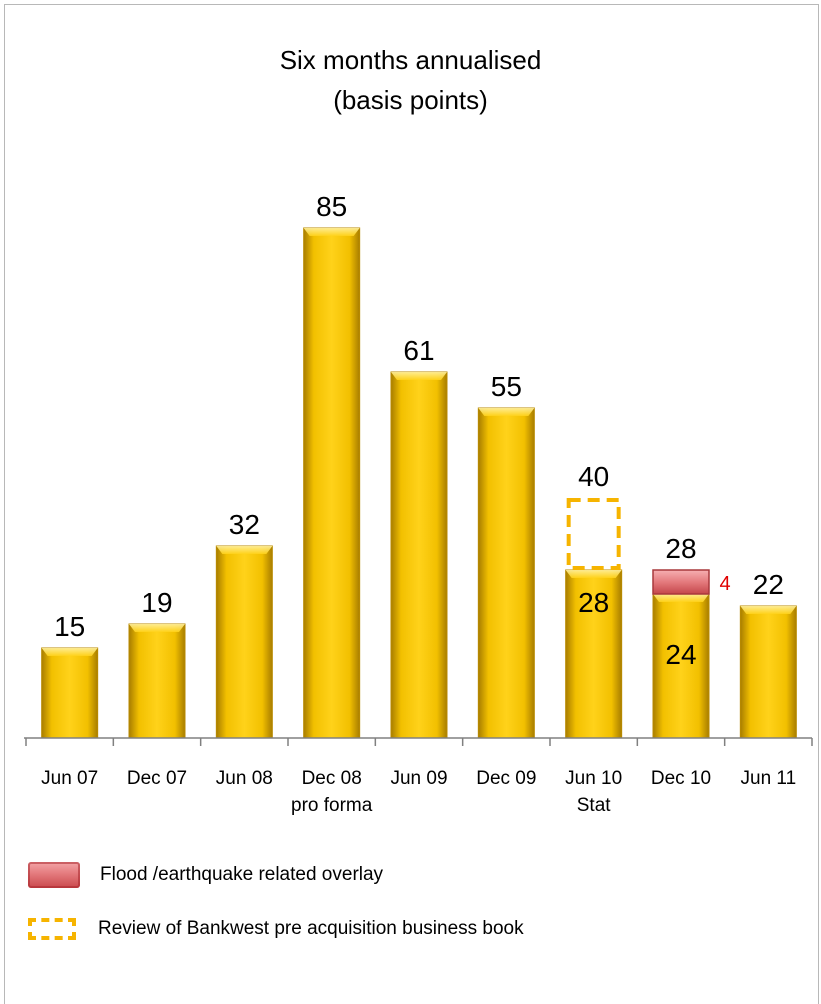 This screenshot has width=821, height=1004. I want to click on x-tick-label-0-0: Jun 07, so click(69, 778).